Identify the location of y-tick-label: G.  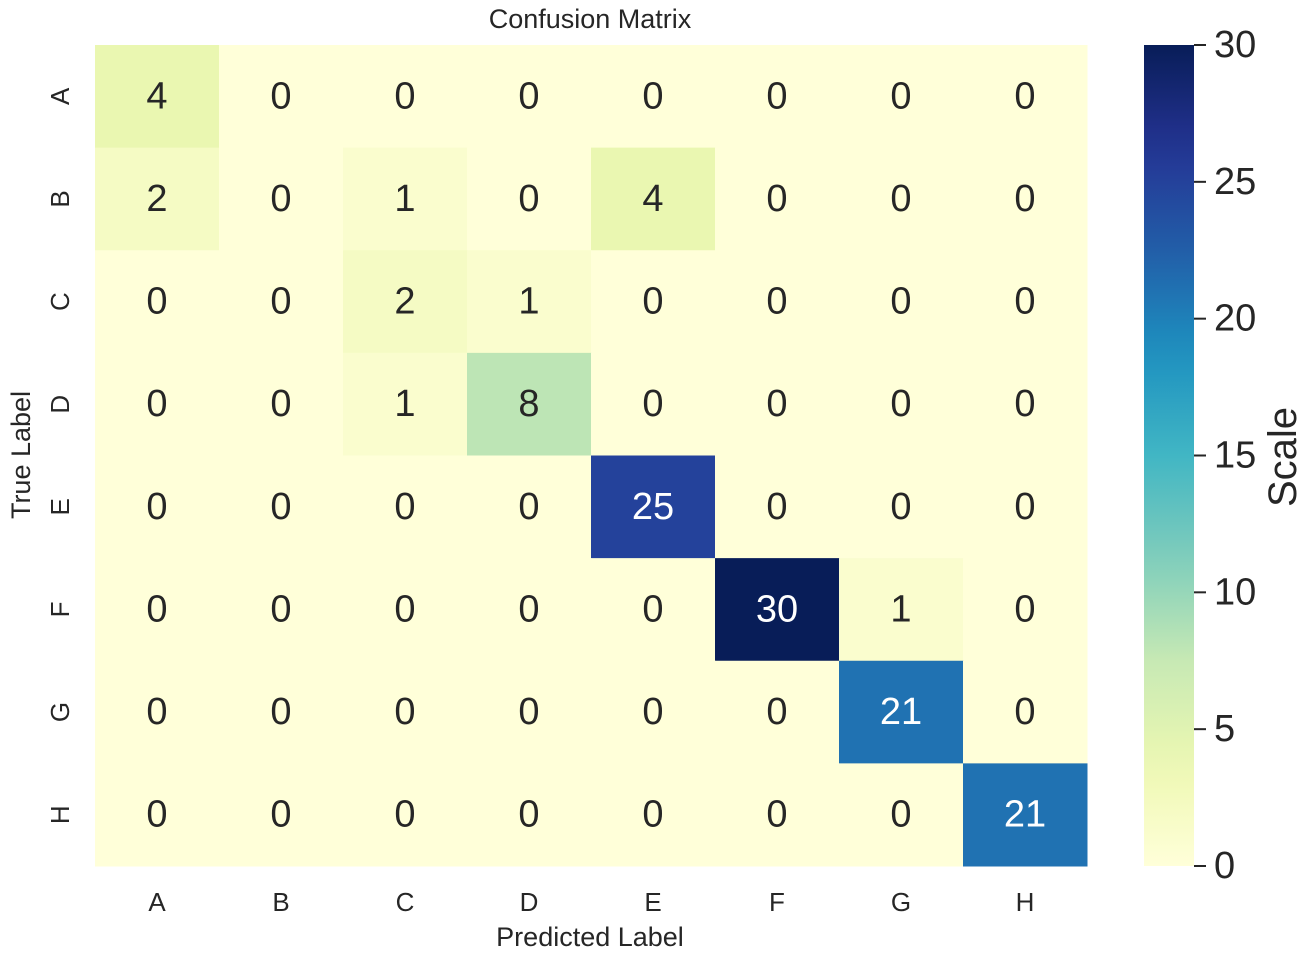
(60, 712).